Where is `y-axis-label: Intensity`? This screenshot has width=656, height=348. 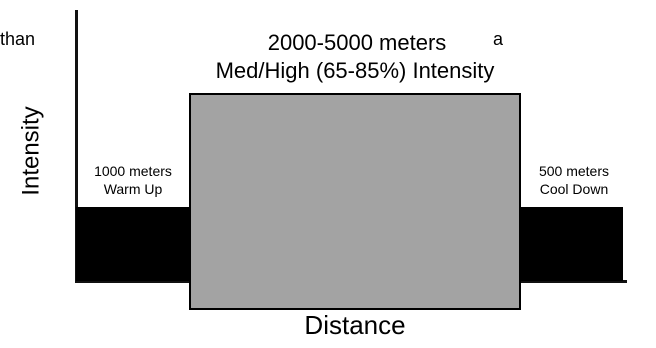 y-axis-label: Intensity is located at coordinates (32, 151).